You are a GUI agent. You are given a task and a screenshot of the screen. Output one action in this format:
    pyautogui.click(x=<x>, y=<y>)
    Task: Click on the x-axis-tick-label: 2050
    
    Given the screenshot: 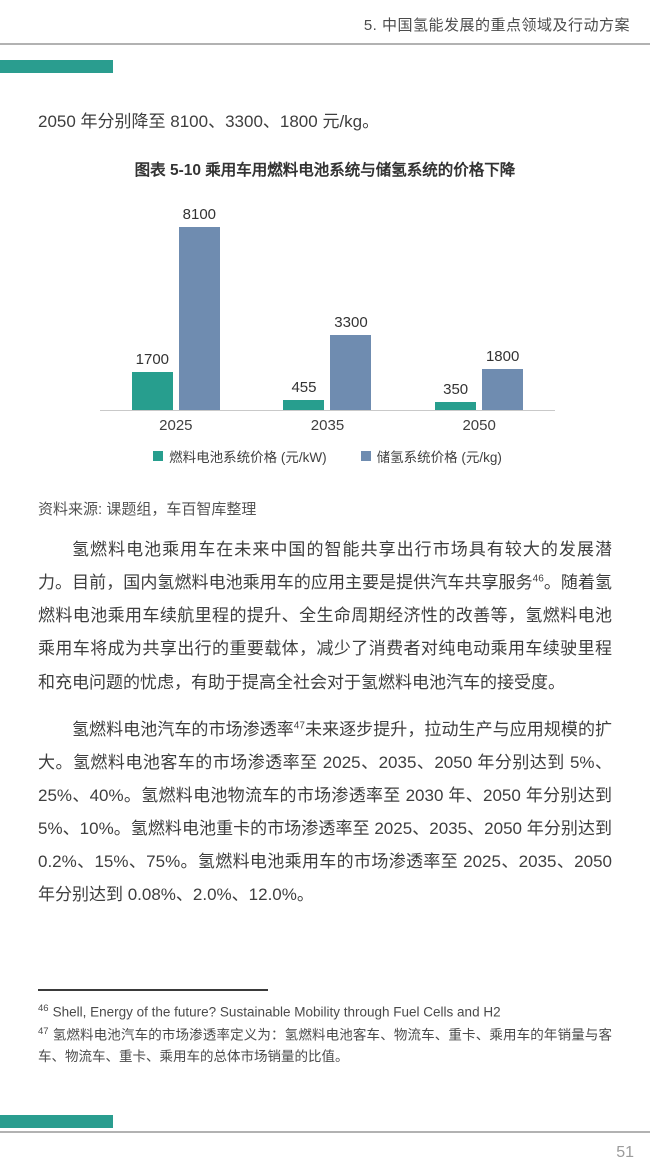 What is the action you would take?
    pyautogui.click(x=479, y=425)
    